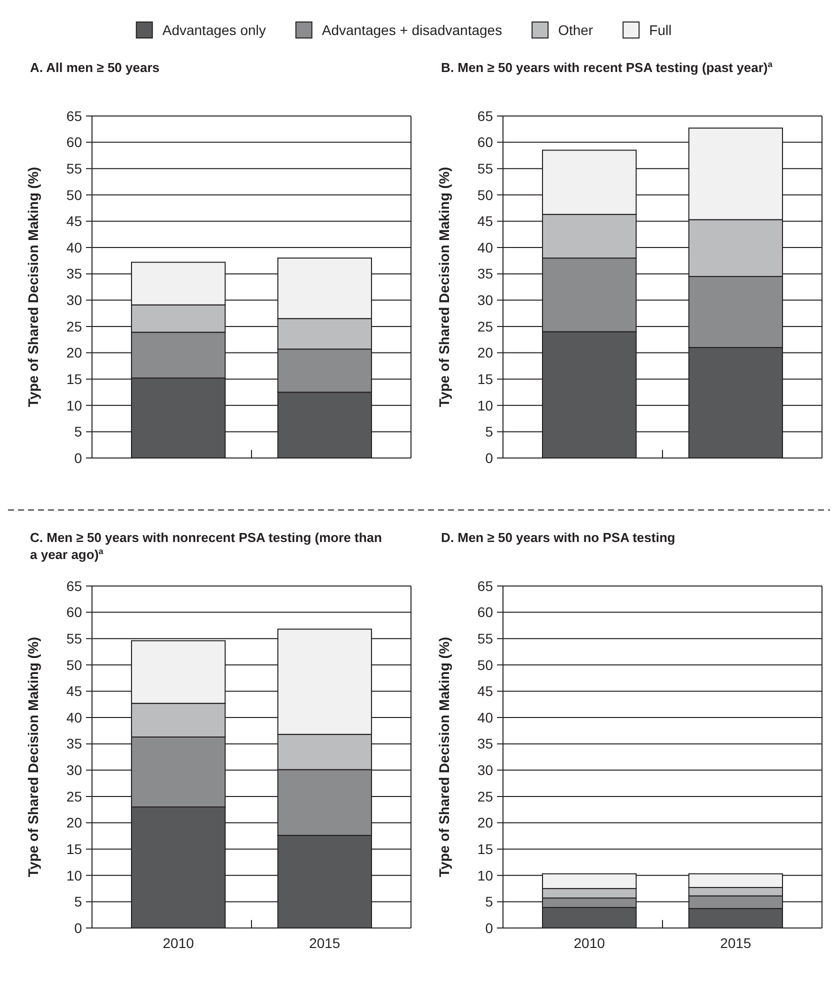 The height and width of the screenshot is (986, 838). What do you see at coordinates (576, 30) in the screenshot?
I see `legend-label: Other` at bounding box center [576, 30].